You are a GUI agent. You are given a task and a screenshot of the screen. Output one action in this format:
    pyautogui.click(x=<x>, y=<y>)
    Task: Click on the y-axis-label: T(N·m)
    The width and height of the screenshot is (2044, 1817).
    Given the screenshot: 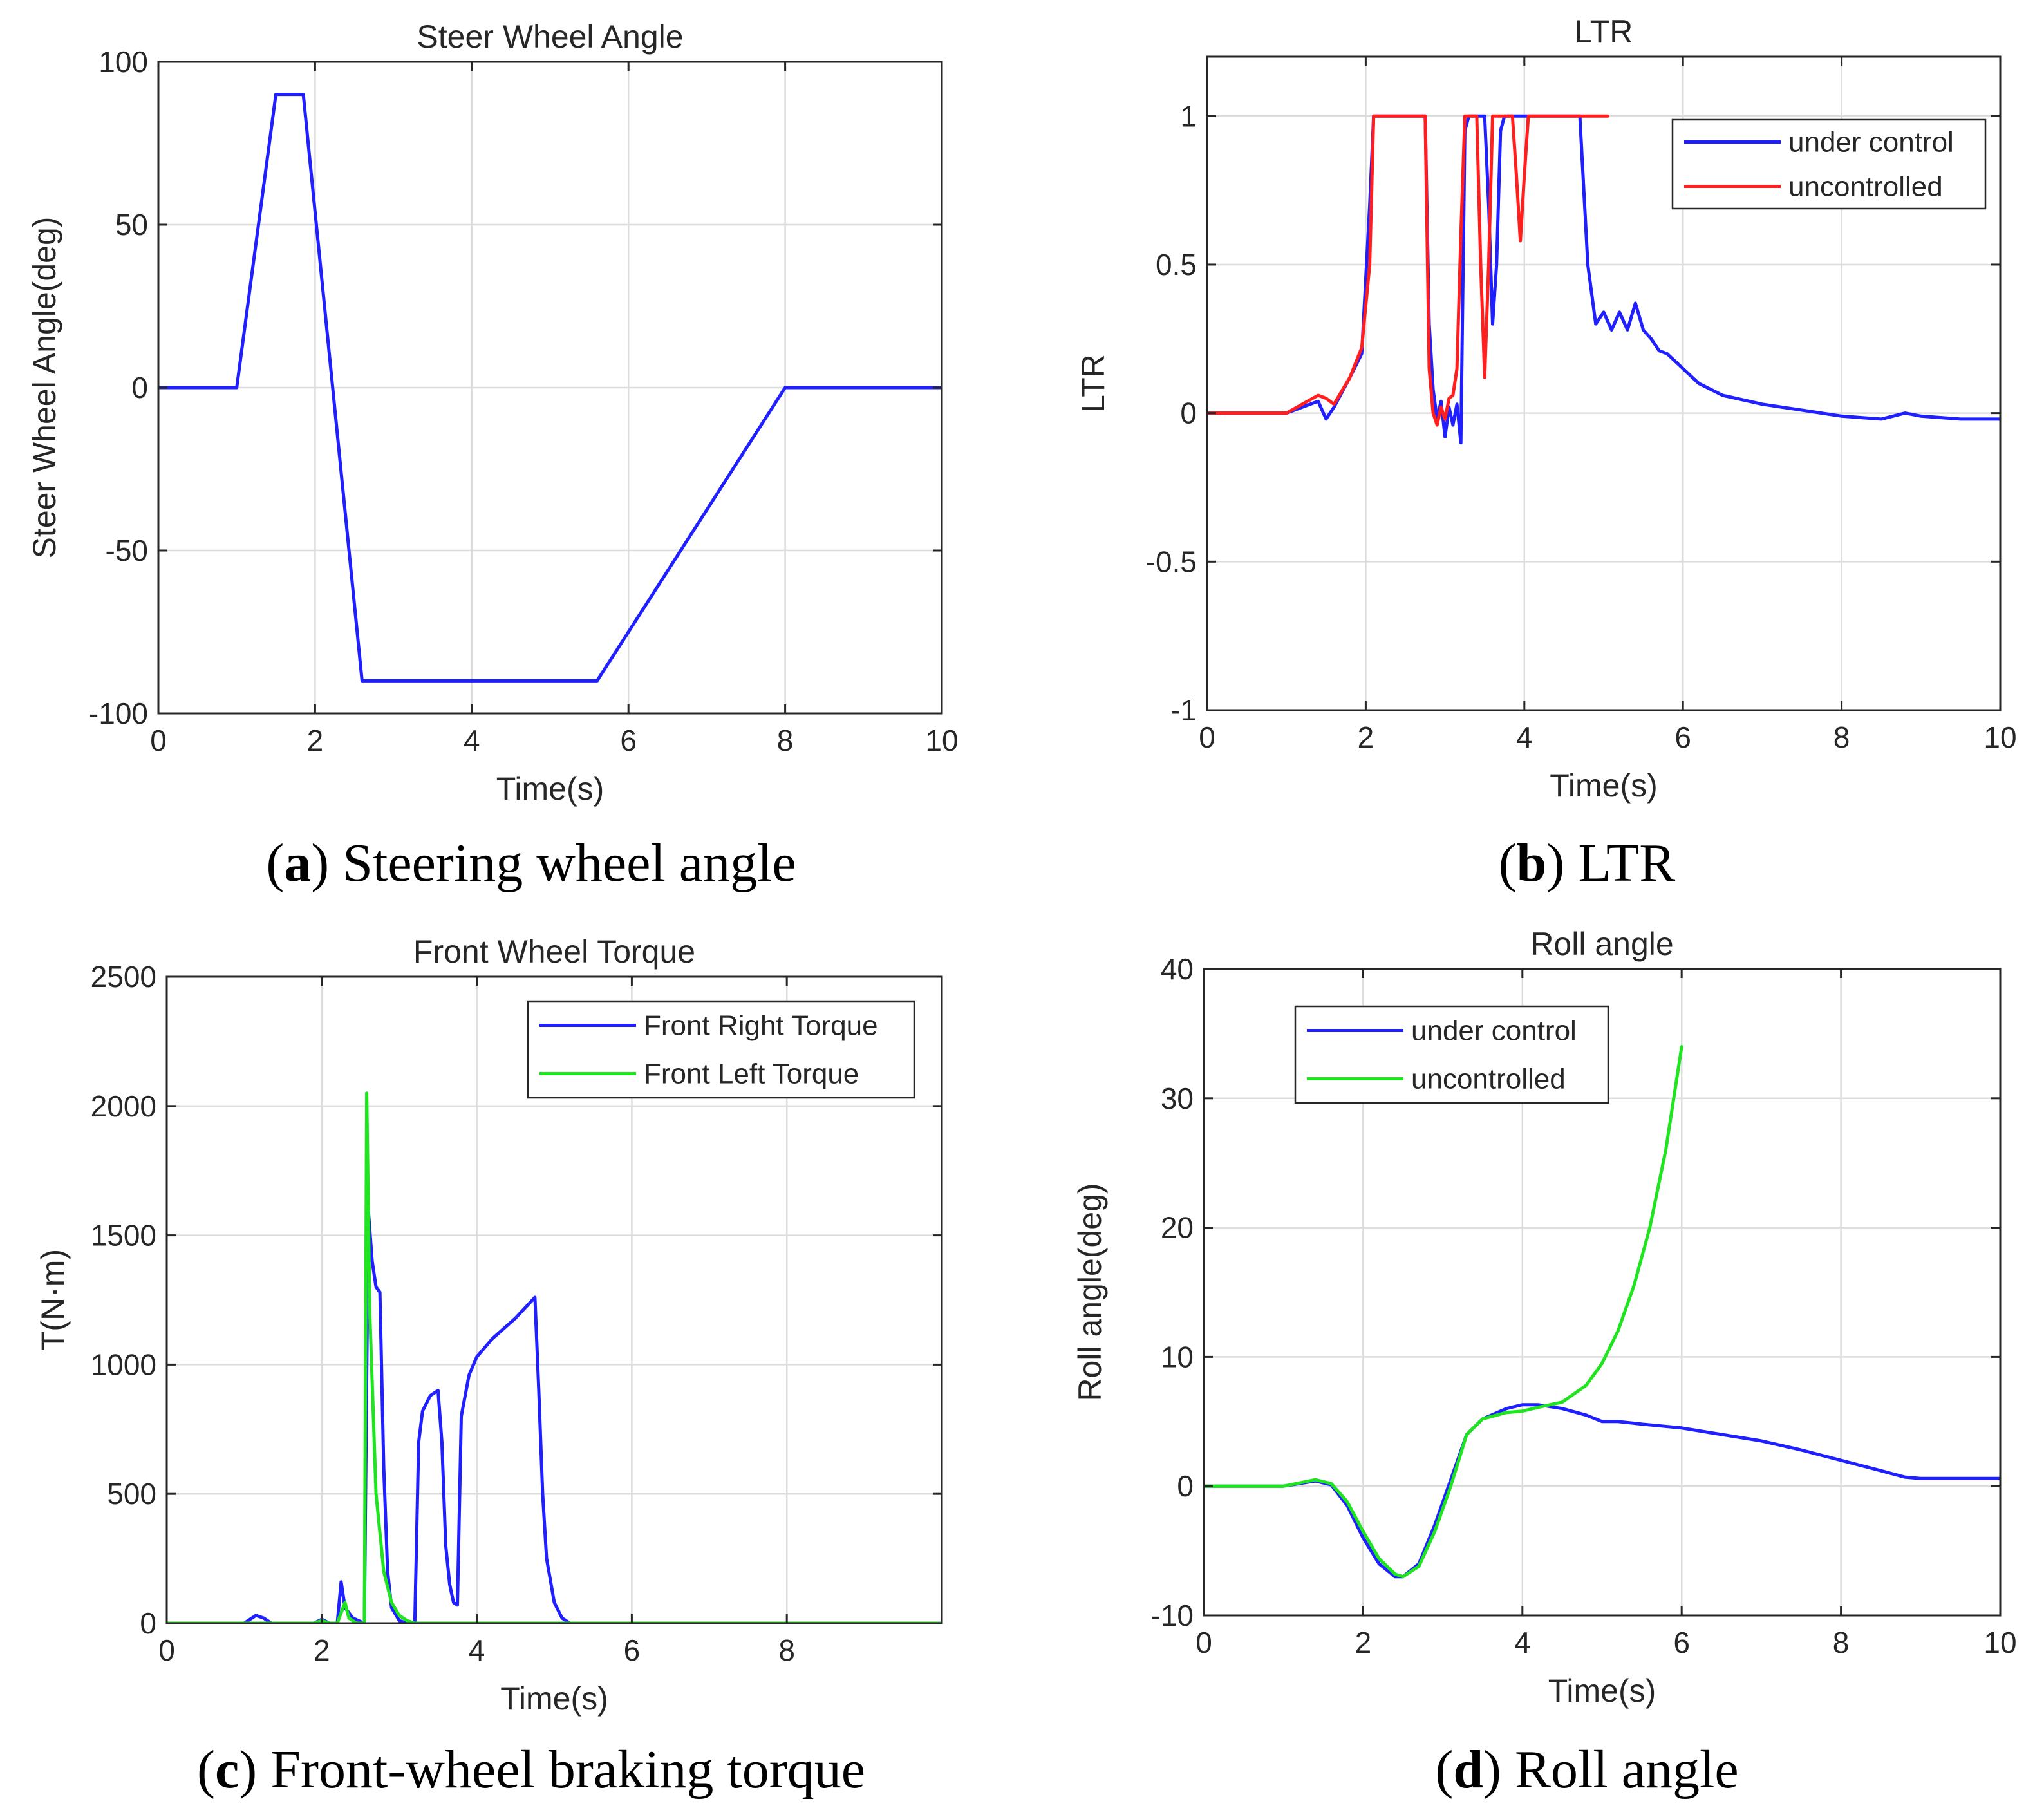 What is the action you would take?
    pyautogui.click(x=53, y=1300)
    